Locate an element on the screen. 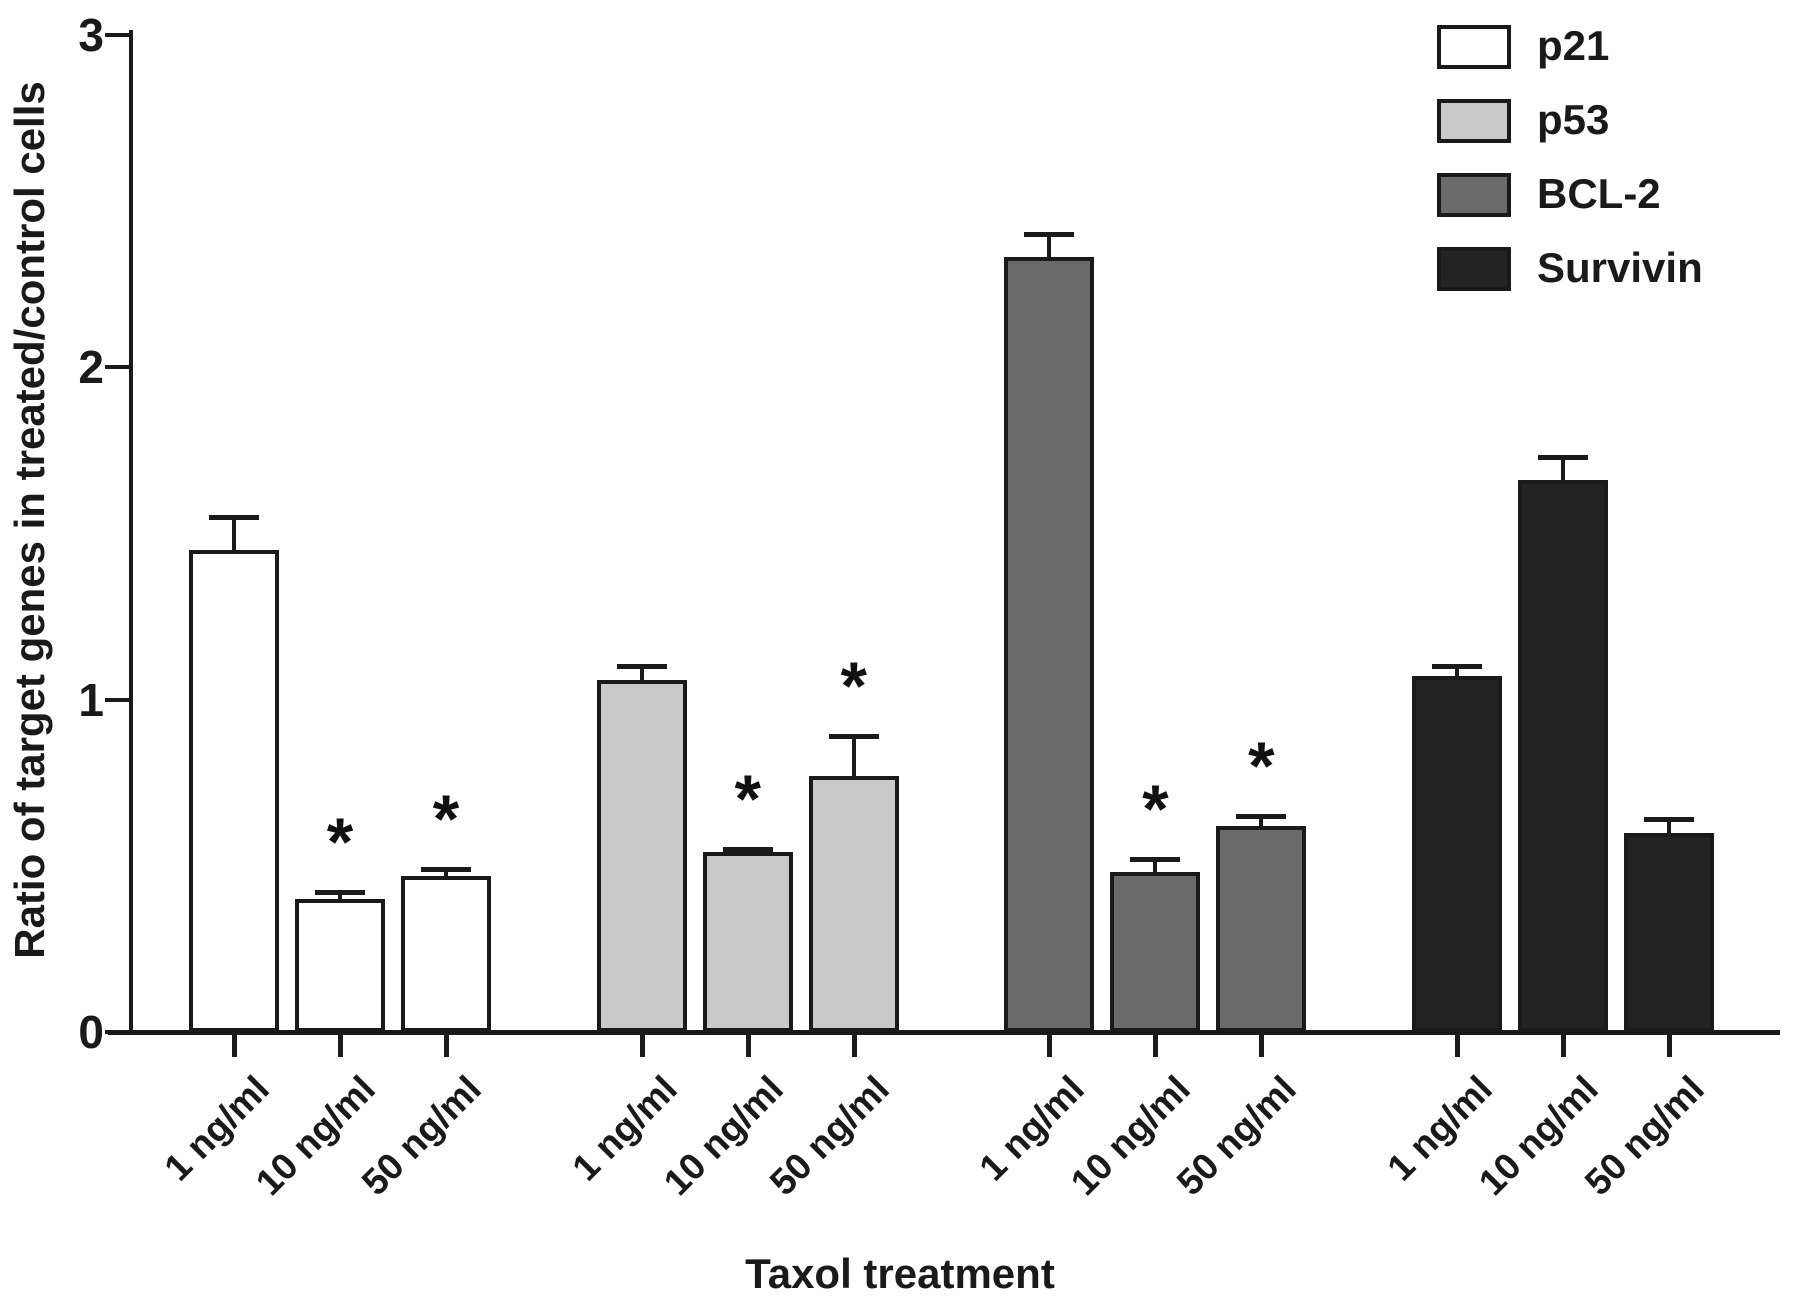 The image size is (1795, 1314). x-axis-line is located at coordinates (944, 1032).